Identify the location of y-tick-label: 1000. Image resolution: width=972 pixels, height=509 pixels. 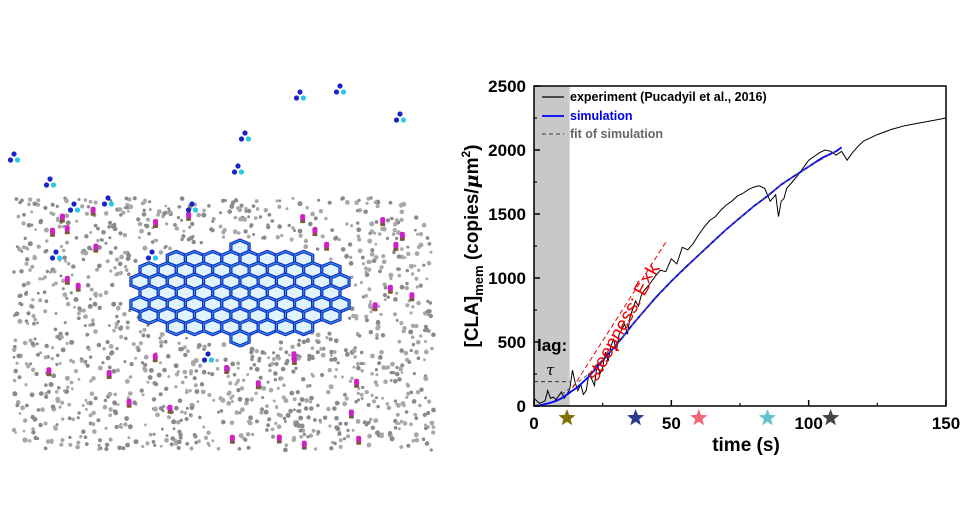
(507, 278).